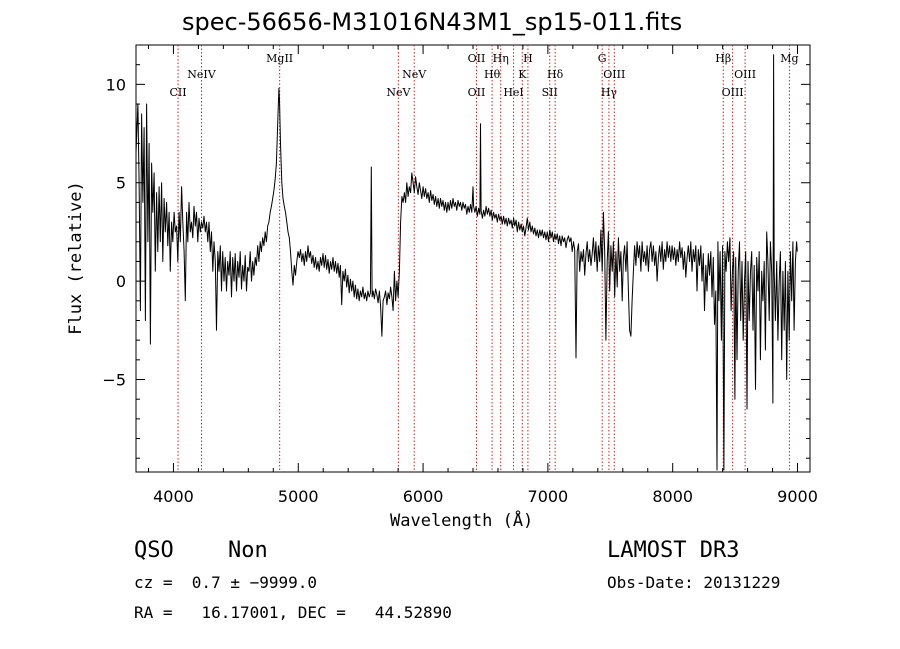 Image resolution: width=900 pixels, height=649 pixels. Describe the element at coordinates (522, 74) in the screenshot. I see `emission-line-label: K` at that location.